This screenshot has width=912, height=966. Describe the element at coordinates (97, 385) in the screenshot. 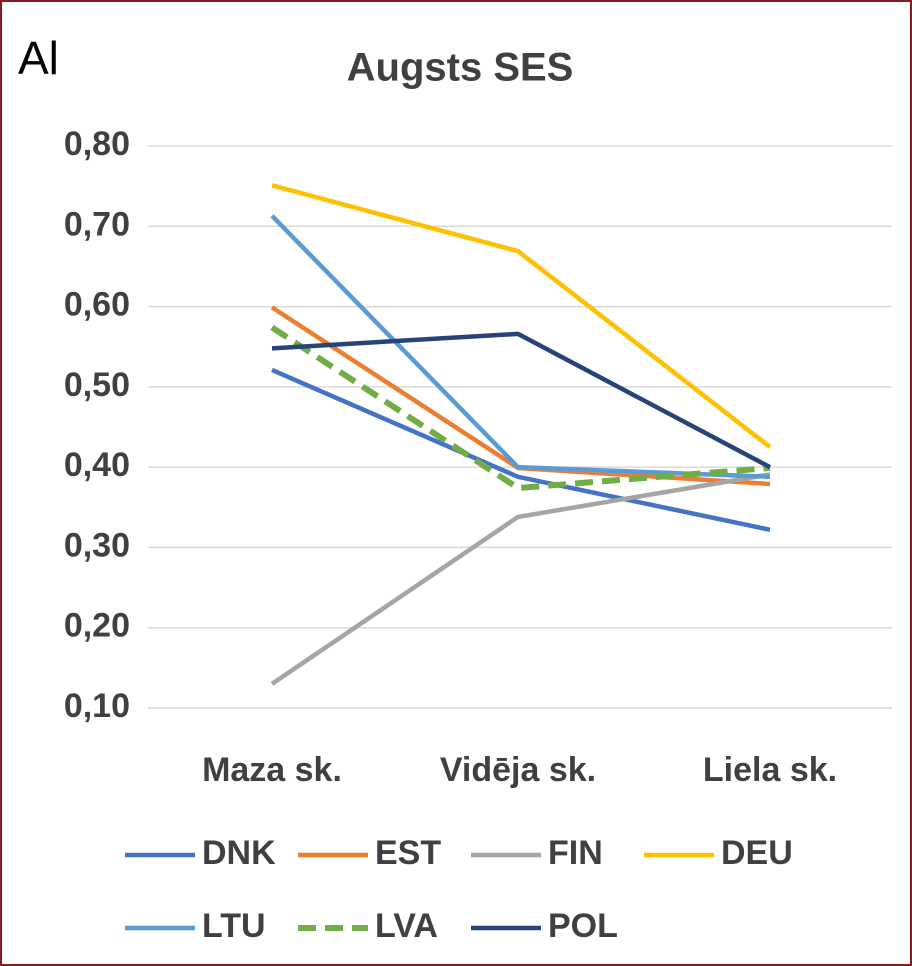

I see `y-tick-label: 0,50` at that location.